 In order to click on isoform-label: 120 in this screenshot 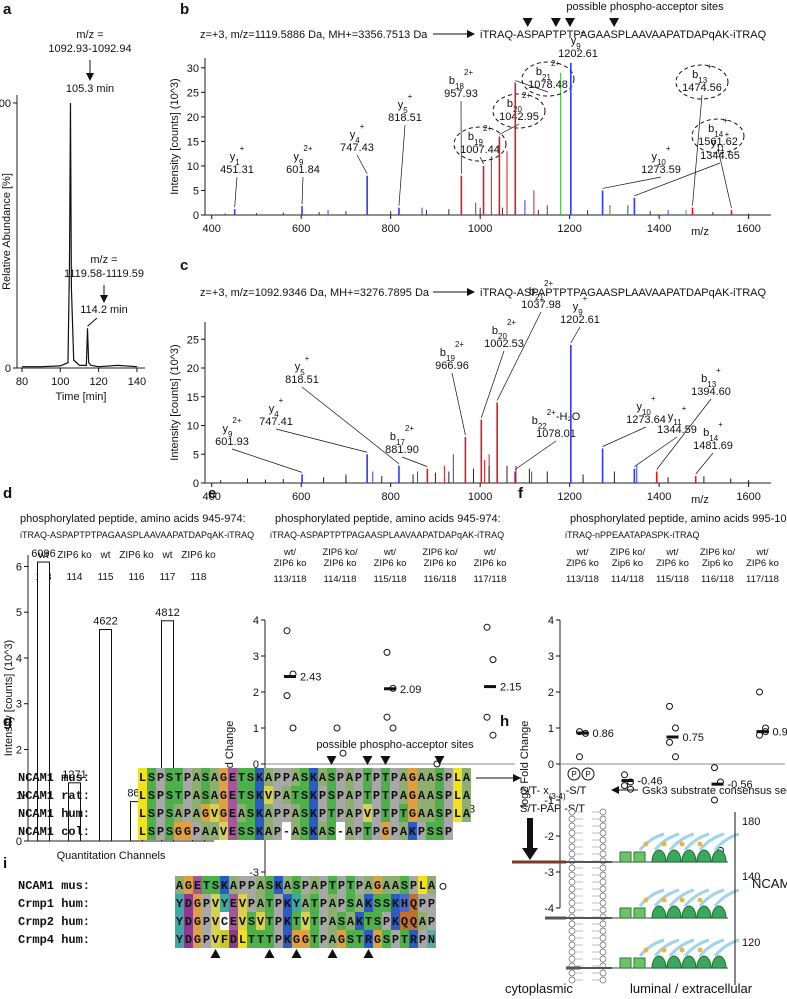, I will do `click(751, 943)`.